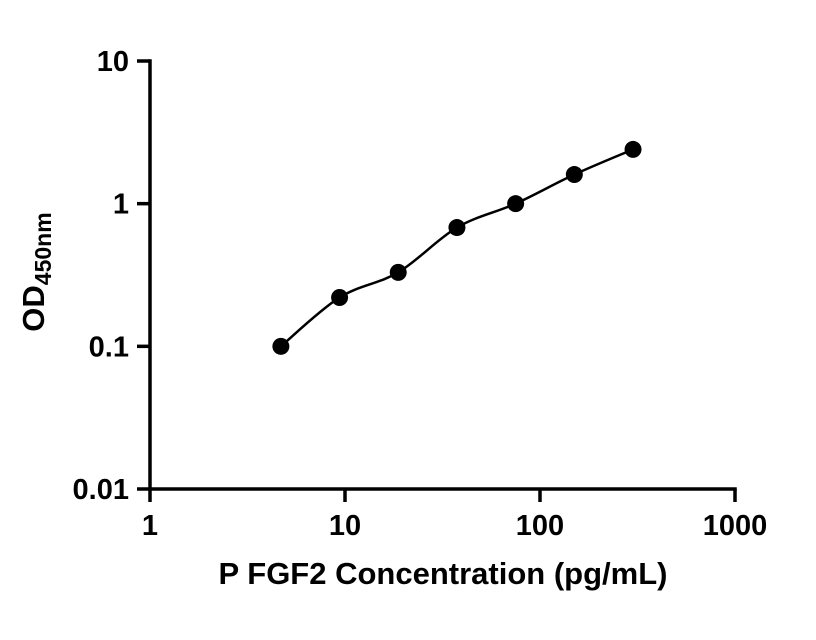 This screenshot has height=640, width=816. I want to click on x-tick-label: 100, so click(540, 526).